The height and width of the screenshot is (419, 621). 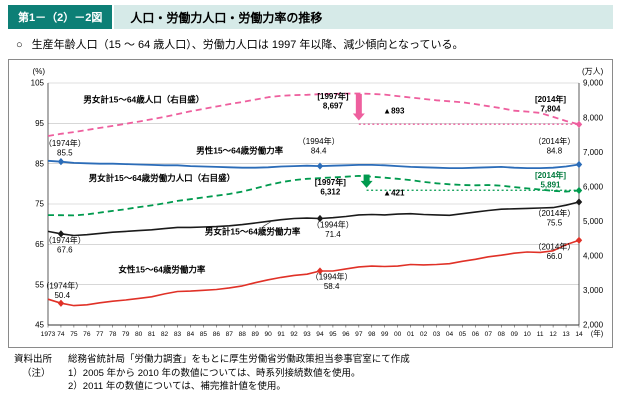 What do you see at coordinates (268, 334) in the screenshot?
I see `svg-text: 90` at bounding box center [268, 334].